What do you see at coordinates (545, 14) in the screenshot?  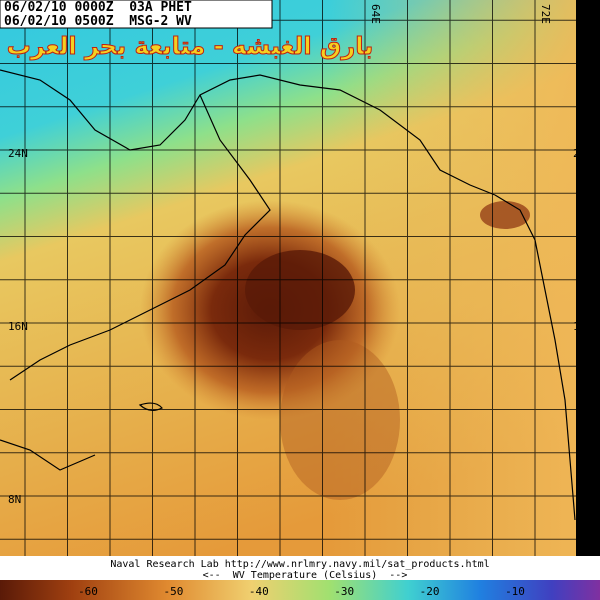 I see `lon-label: 72E` at bounding box center [545, 14].